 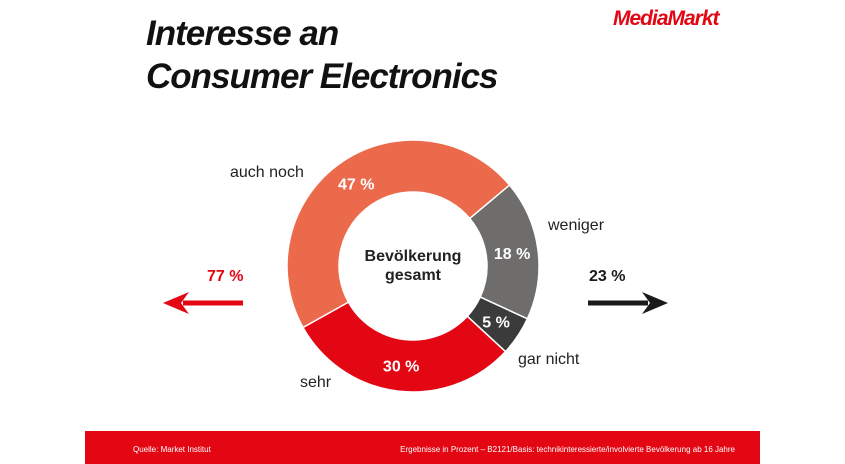 I want to click on value-label: 47 %, so click(x=356, y=185).